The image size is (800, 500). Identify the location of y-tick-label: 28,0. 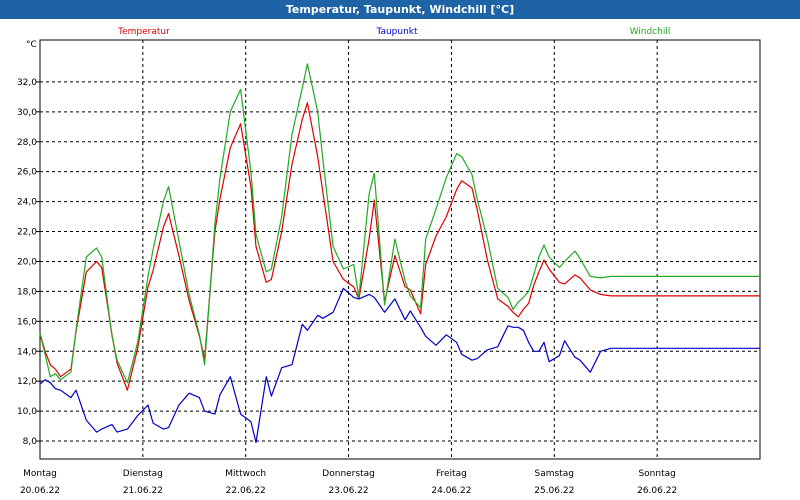
(27, 143).